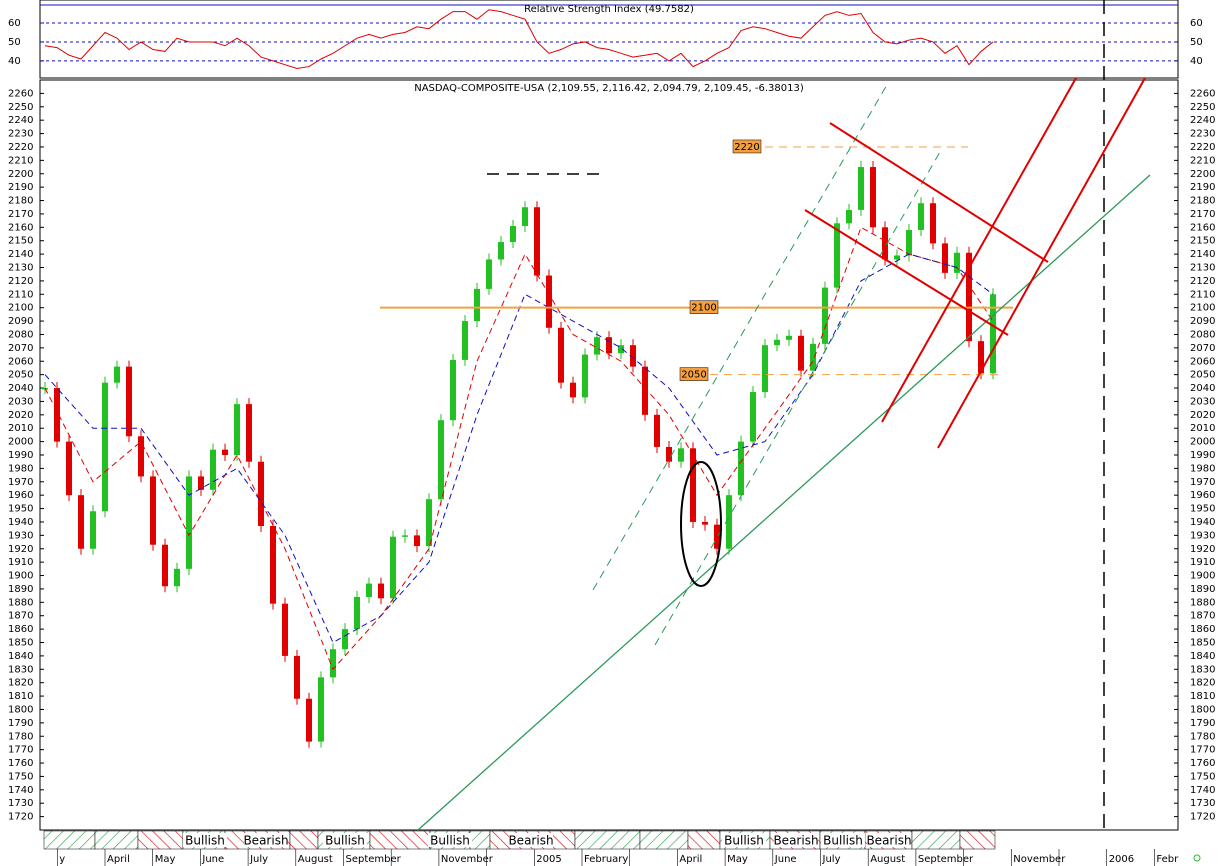  Describe the element at coordinates (1202, 281) in the screenshot. I see `y-tick-label-right: 2120` at that location.